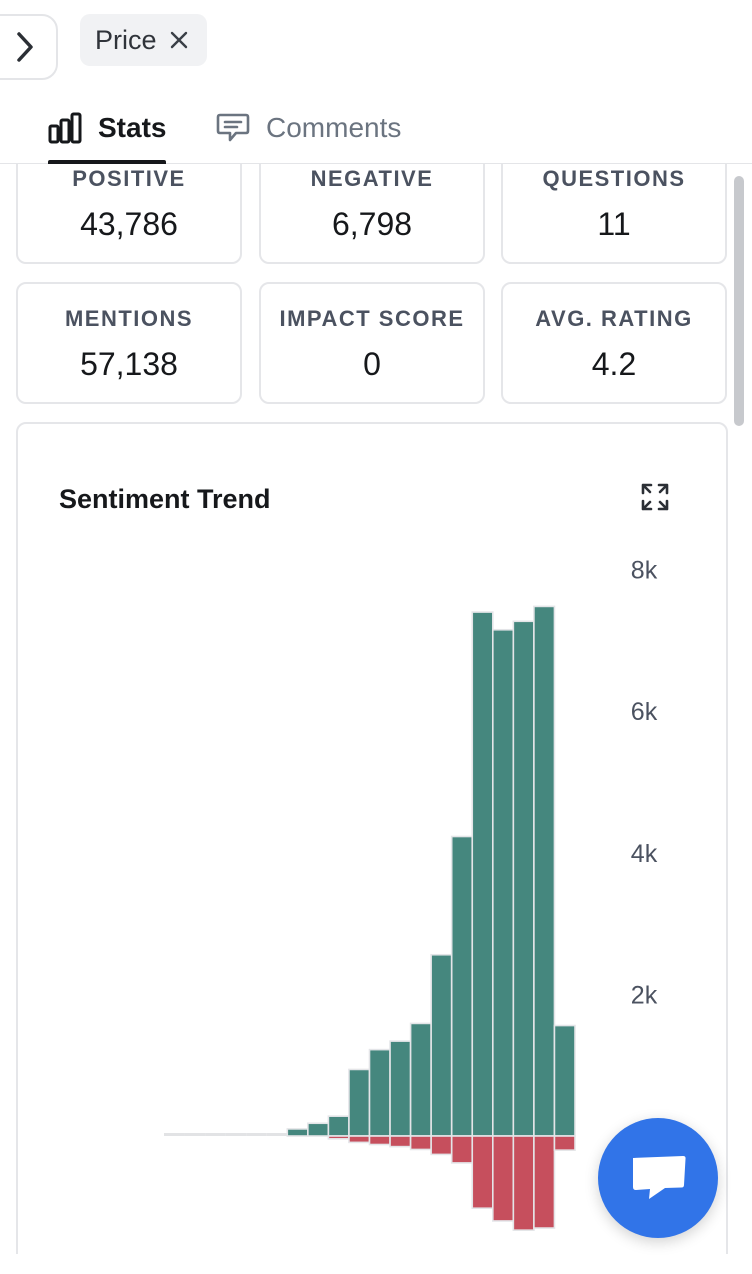 This screenshot has height=1274, width=752. I want to click on stat-label: IMPACT SCORE, so click(372, 318).